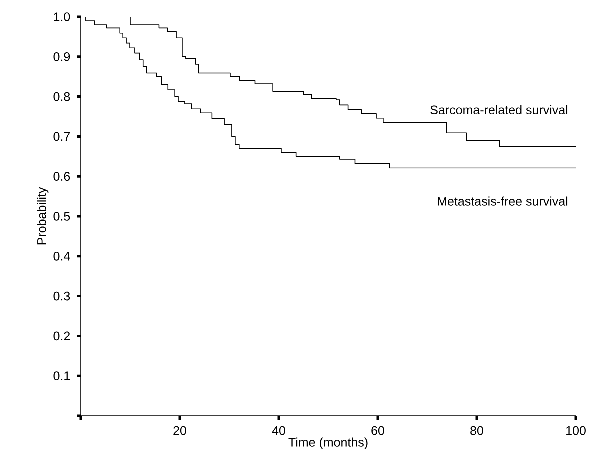 This screenshot has width=609, height=468. What do you see at coordinates (62, 216) in the screenshot?
I see `y-tick-label: 0.5` at bounding box center [62, 216].